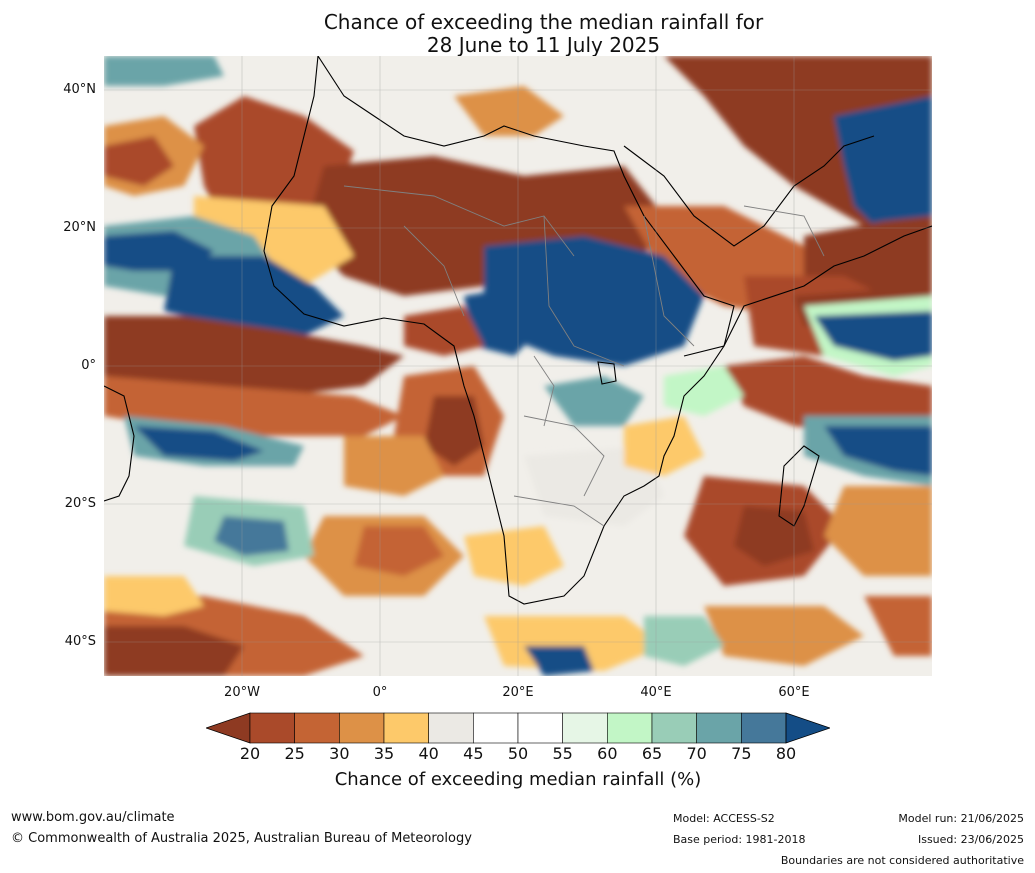 The image size is (1035, 873). What do you see at coordinates (228, 728) in the screenshot?
I see `colorbar-extend-low` at bounding box center [228, 728].